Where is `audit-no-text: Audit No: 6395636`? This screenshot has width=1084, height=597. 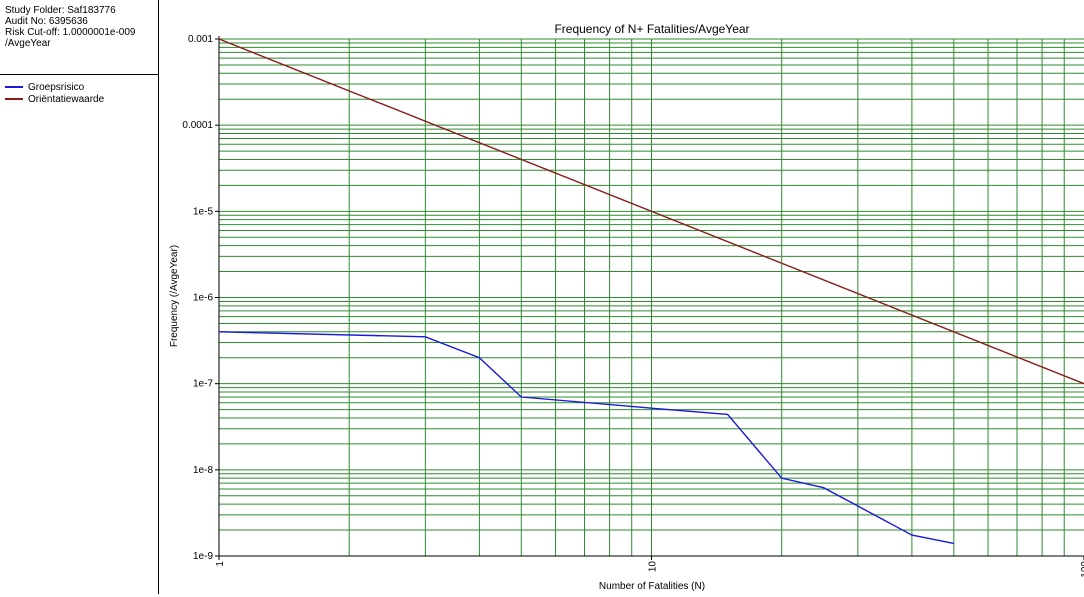
audit-no-text: Audit No: 6395636 is located at coordinates (46, 21).